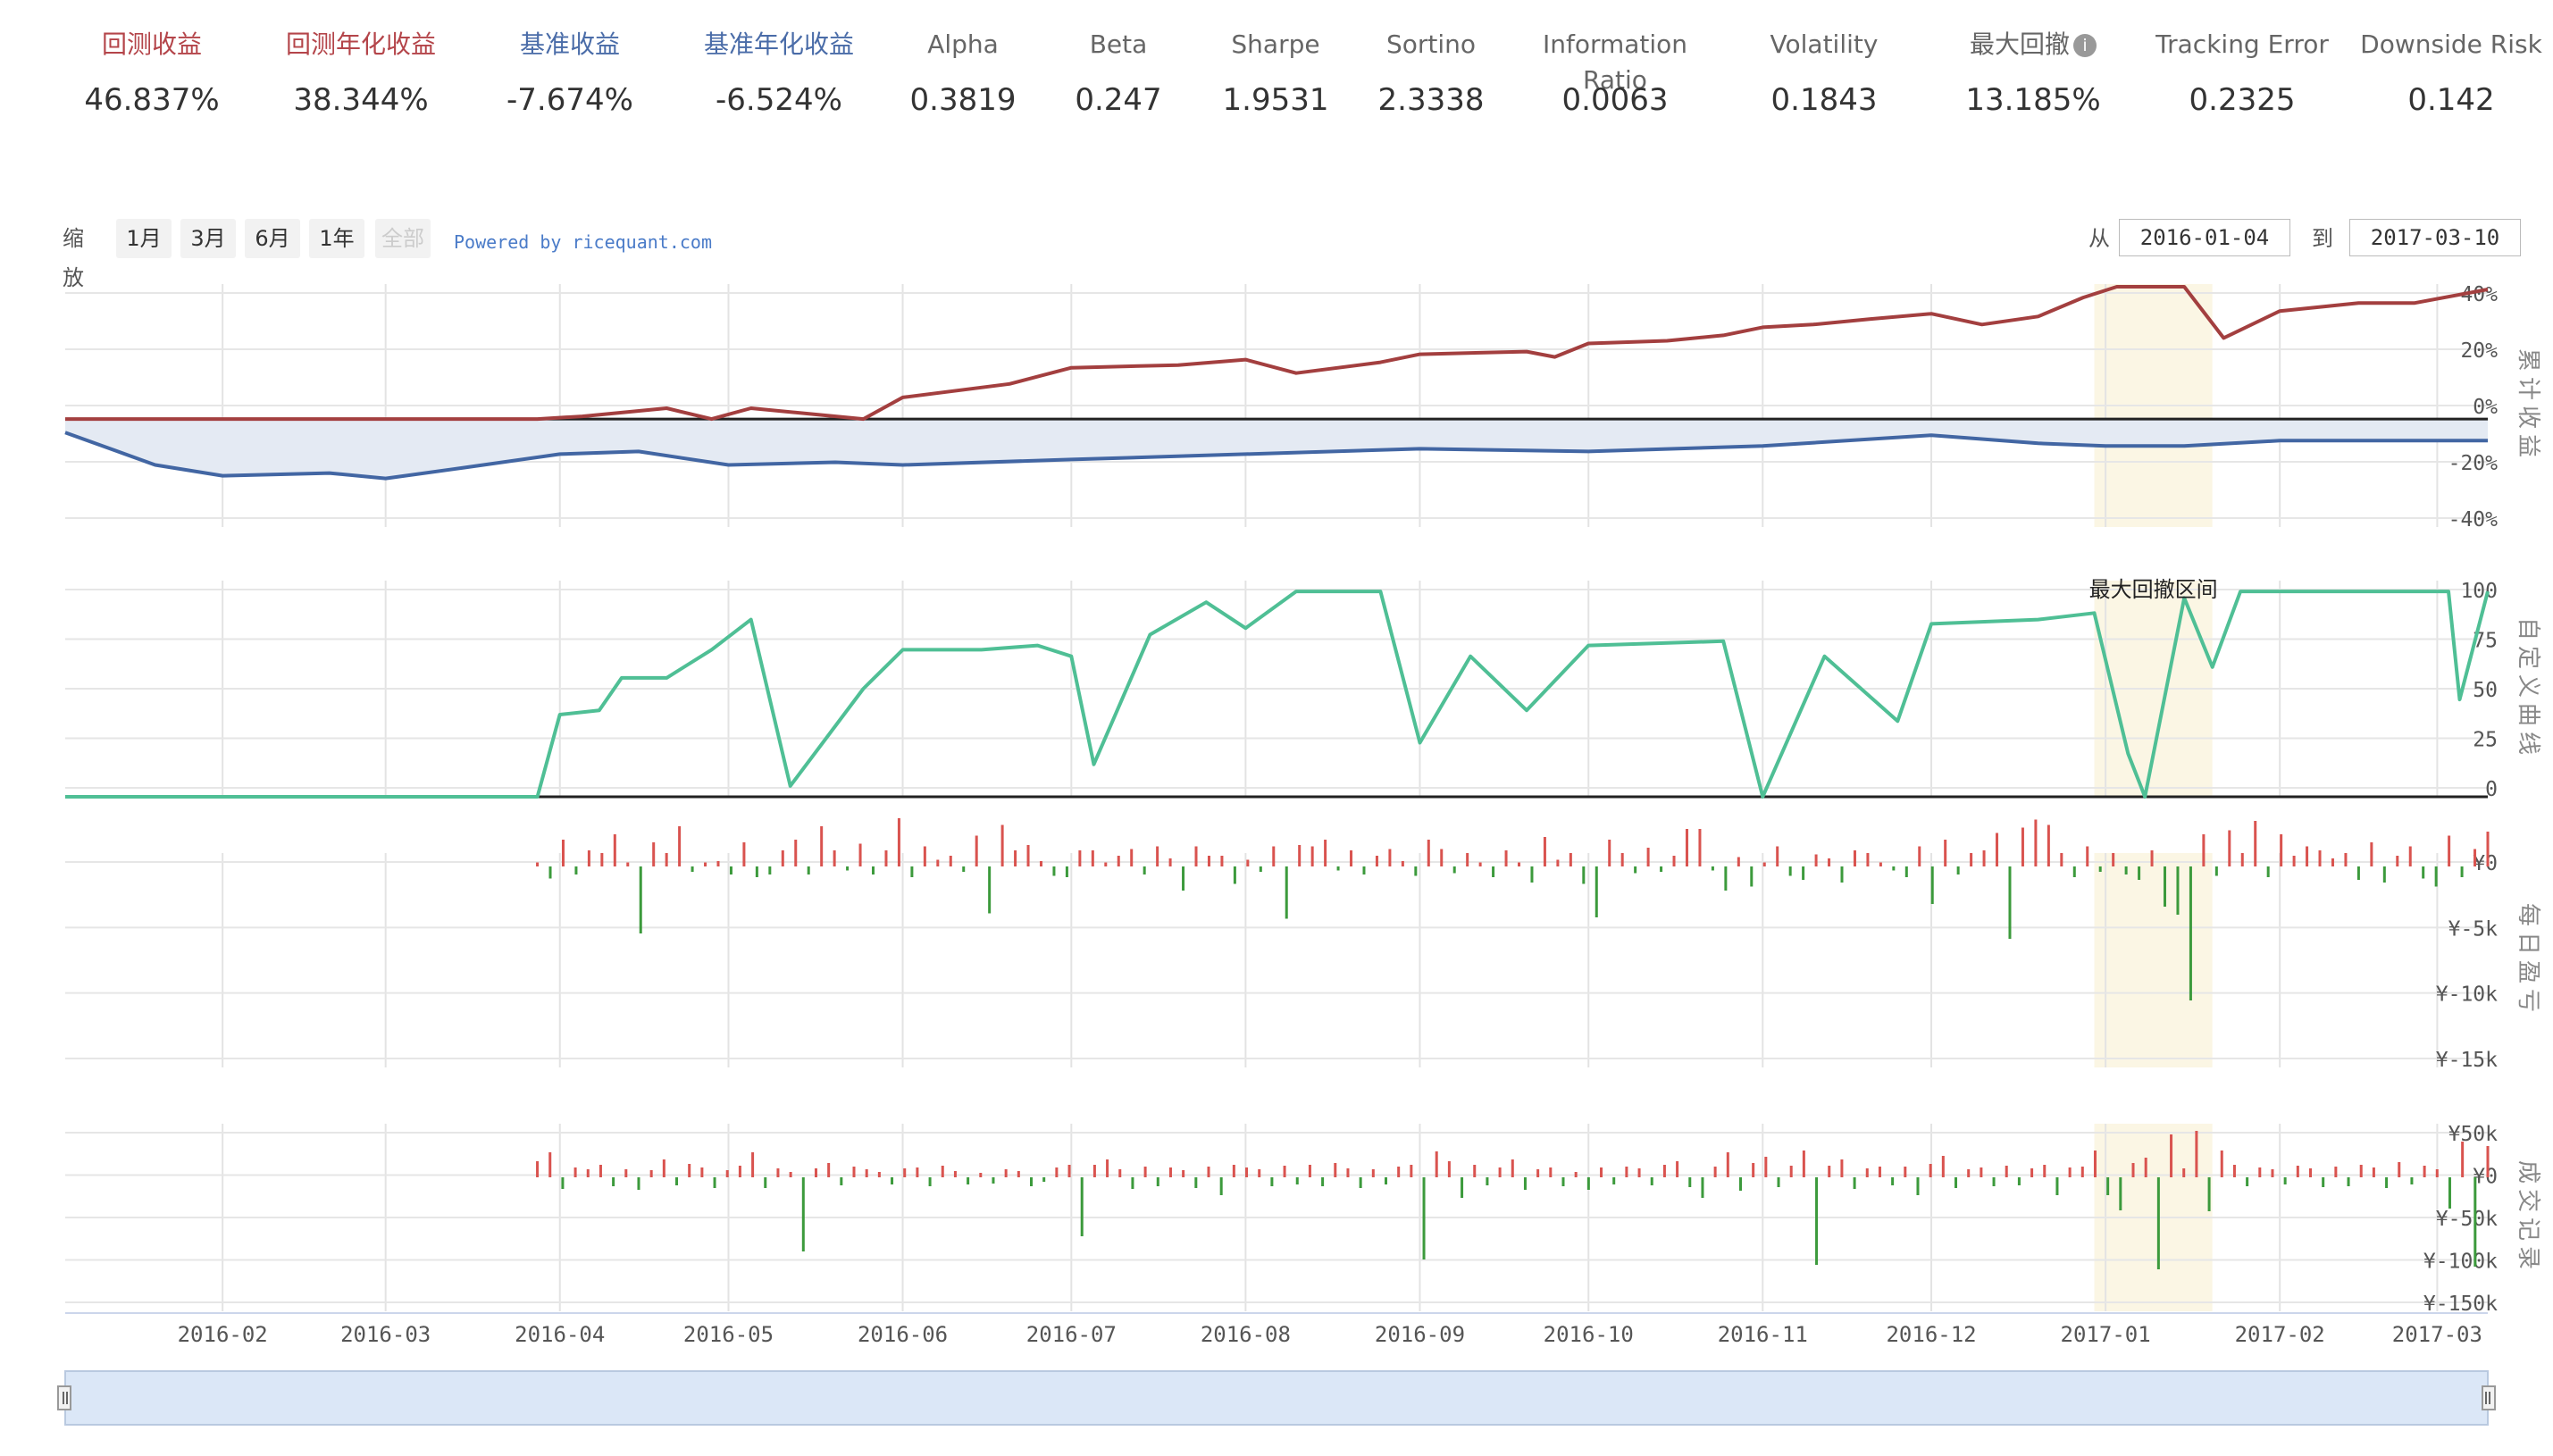  What do you see at coordinates (2474, 1134) in the screenshot?
I see `y-tick-label: ¥50k` at bounding box center [2474, 1134].